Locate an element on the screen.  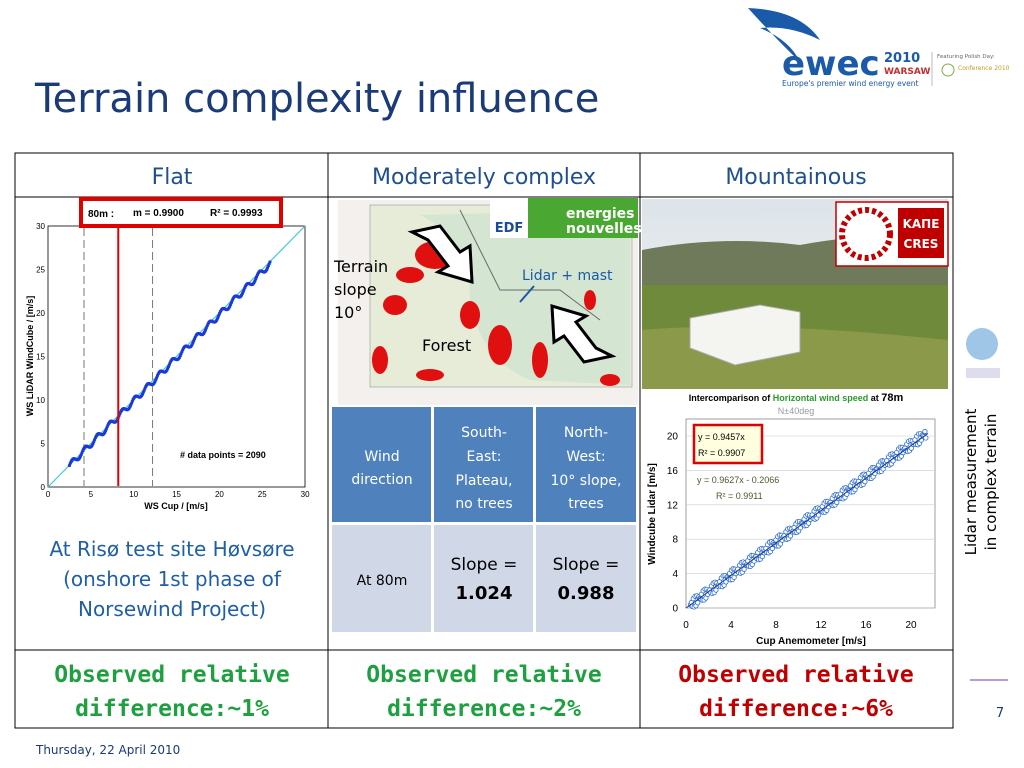
points-note: # data points = 2090 is located at coordinates (223, 455).